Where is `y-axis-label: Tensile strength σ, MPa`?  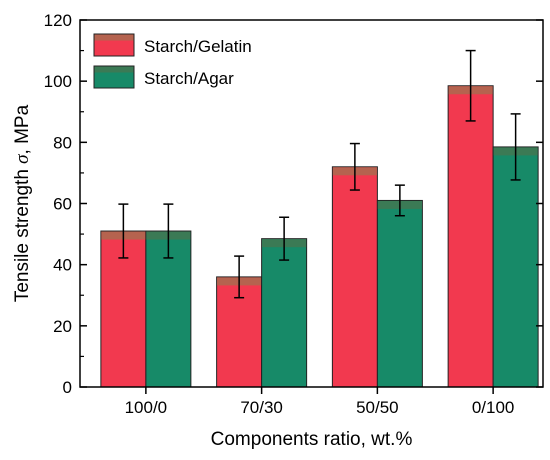 y-axis-label: Tensile strength σ, MPa is located at coordinates (22, 203).